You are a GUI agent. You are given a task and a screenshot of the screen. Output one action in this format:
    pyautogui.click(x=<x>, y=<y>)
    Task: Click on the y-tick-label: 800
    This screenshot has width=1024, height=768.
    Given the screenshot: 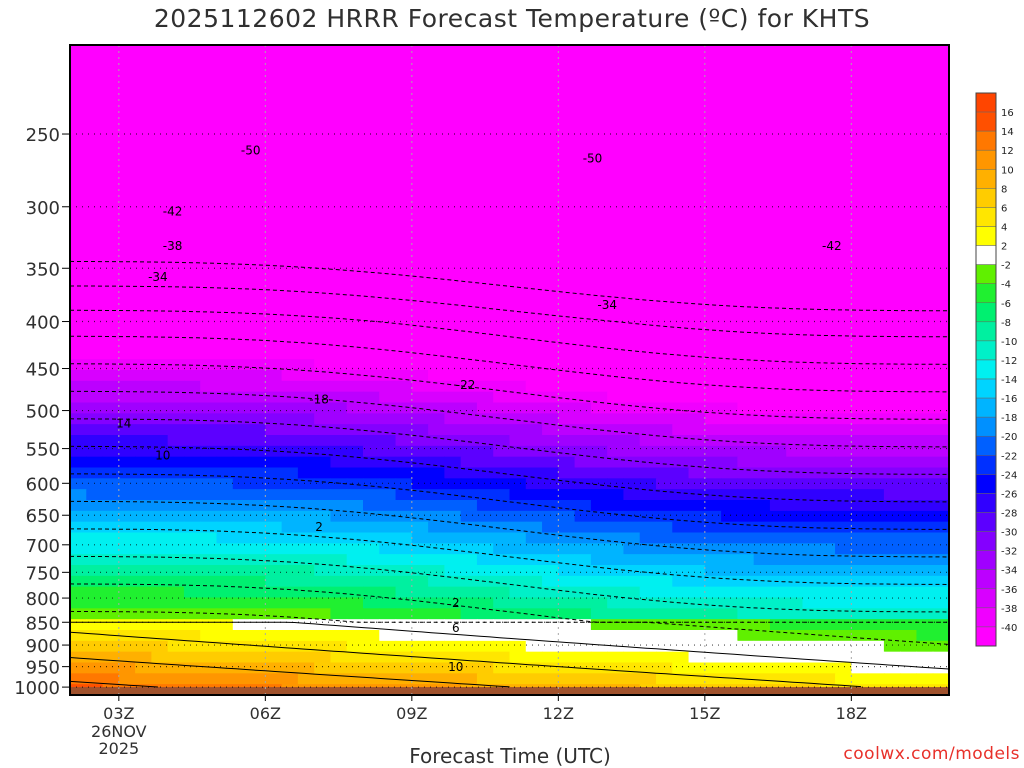 What is the action you would take?
    pyautogui.click(x=43, y=599)
    